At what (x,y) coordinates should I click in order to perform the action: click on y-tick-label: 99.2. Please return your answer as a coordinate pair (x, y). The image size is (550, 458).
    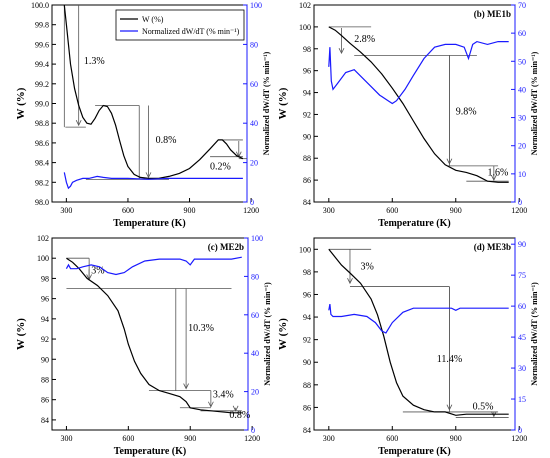
    Looking at the image, I should click on (42, 84).